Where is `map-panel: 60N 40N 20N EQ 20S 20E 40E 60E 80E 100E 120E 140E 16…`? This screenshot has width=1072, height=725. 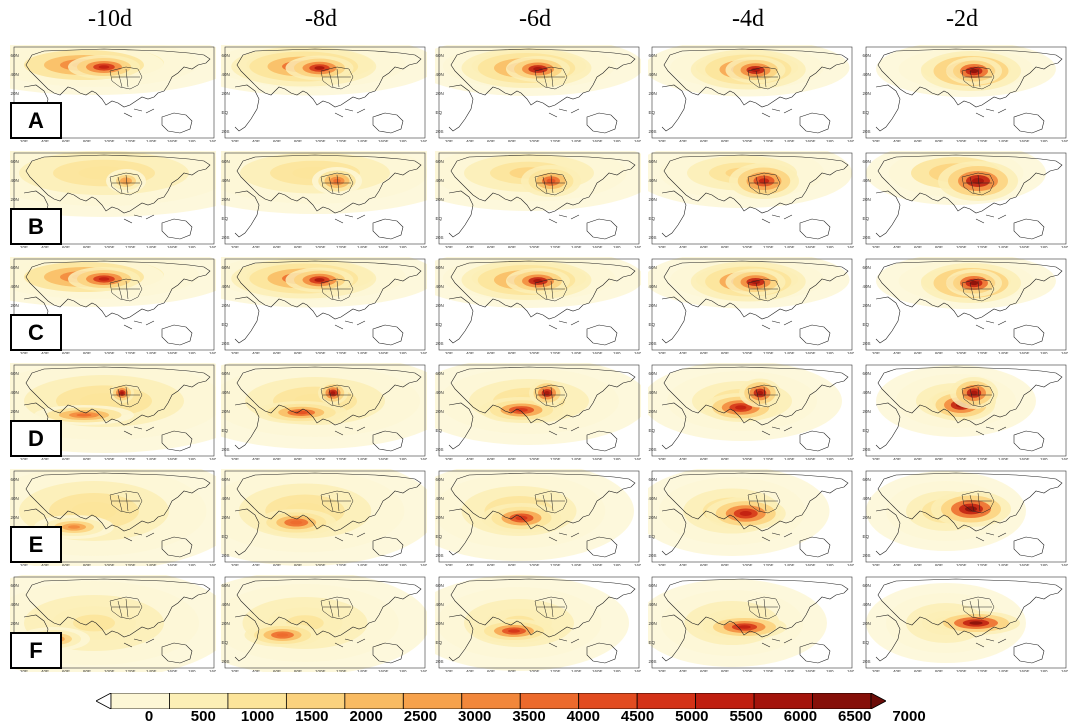
map-panel: 60N 40N 20N EQ 20S 20E 40E 60E 80E 100E 120E 140E 16… is located at coordinates (538, 411).